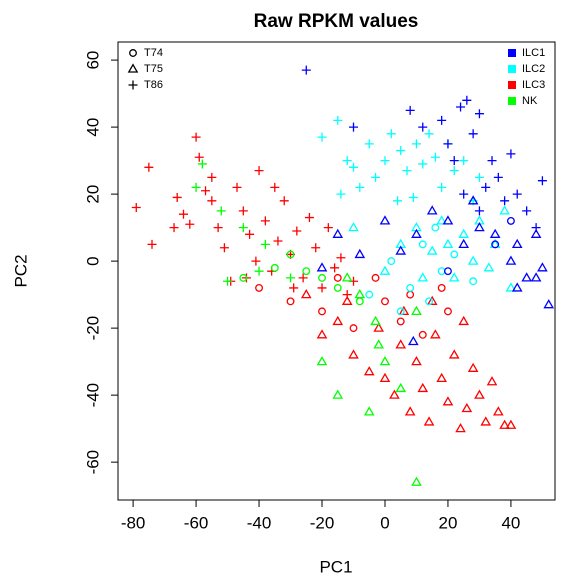 This screenshot has height=587, width=570. What do you see at coordinates (447, 522) in the screenshot?
I see `x-tick-label: 20` at bounding box center [447, 522].